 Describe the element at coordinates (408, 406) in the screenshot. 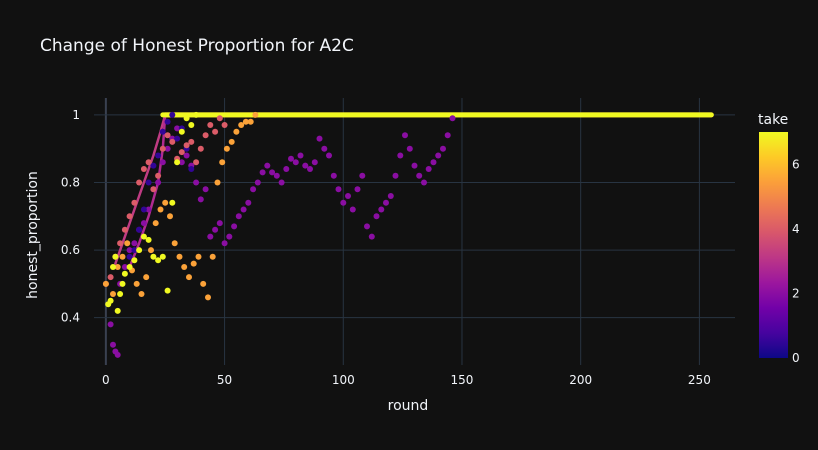

I see `x-axis-title: round` at that location.